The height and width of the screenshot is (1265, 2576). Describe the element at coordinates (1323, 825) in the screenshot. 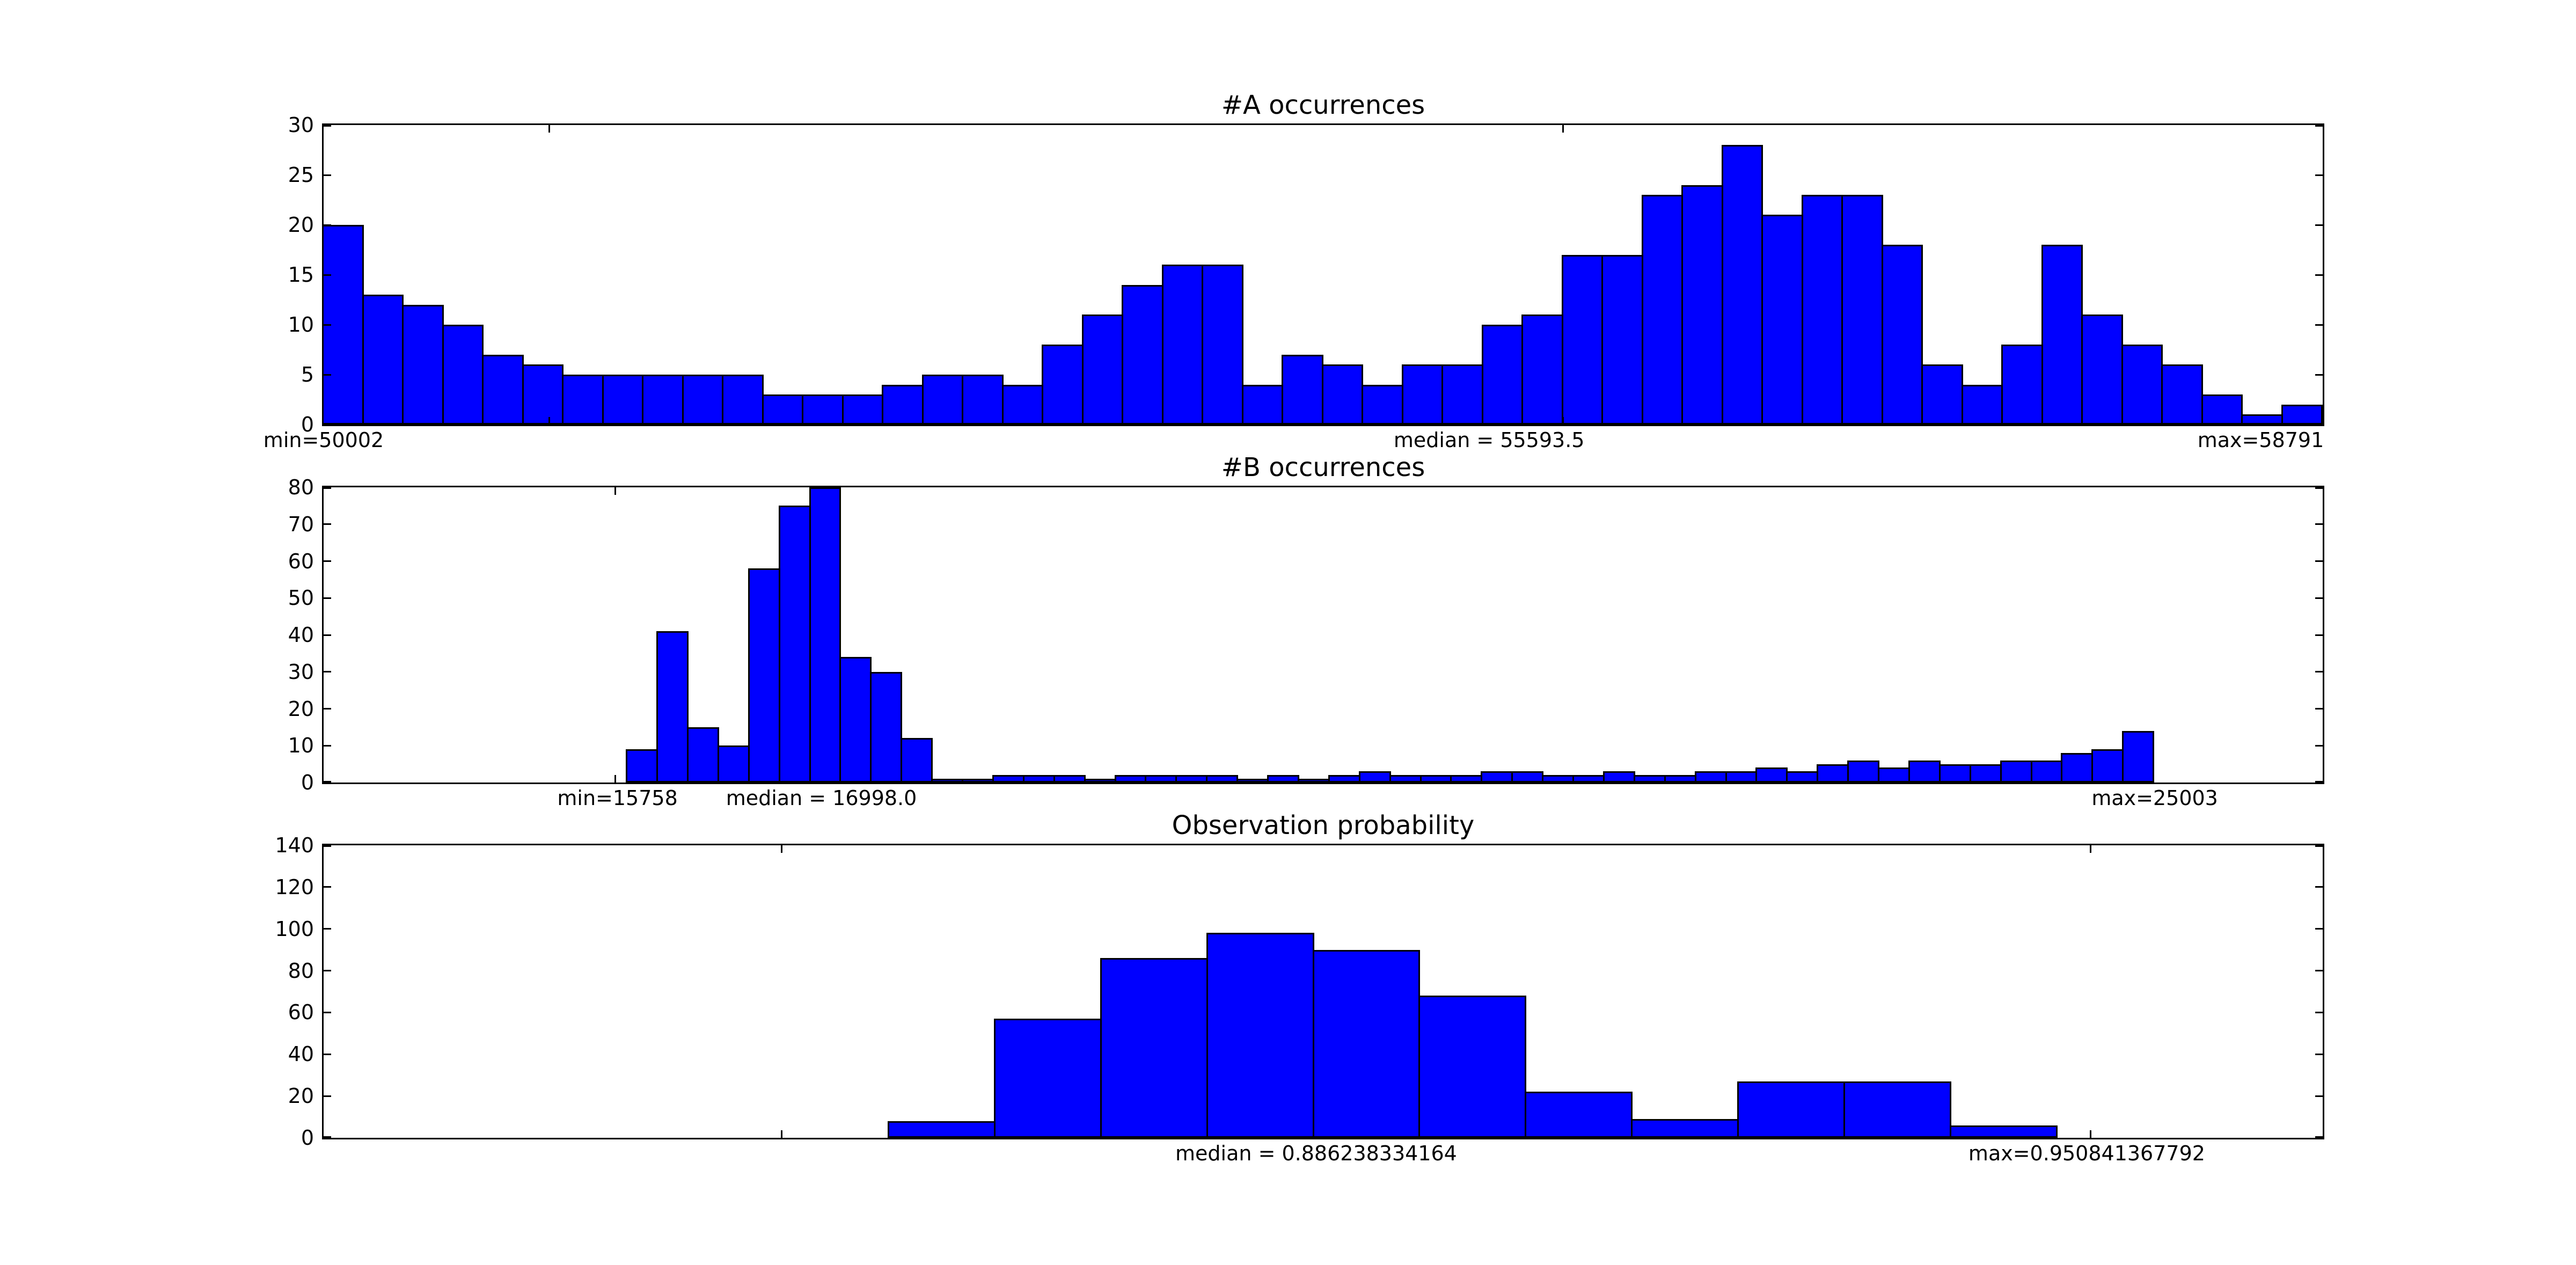

I see `observation-probability-histogram-title: Observation probability` at that location.